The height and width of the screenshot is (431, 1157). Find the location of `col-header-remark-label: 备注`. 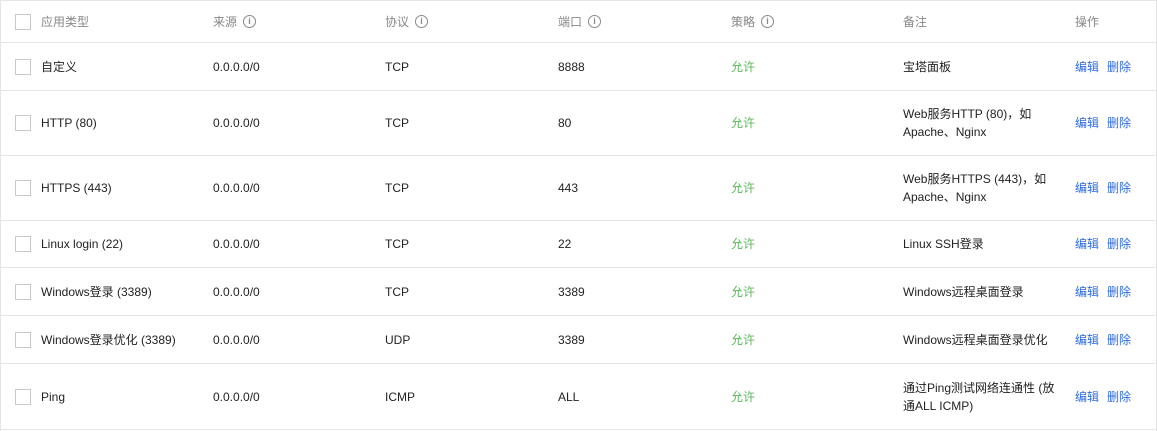

col-header-remark-label: 备注 is located at coordinates (915, 21).